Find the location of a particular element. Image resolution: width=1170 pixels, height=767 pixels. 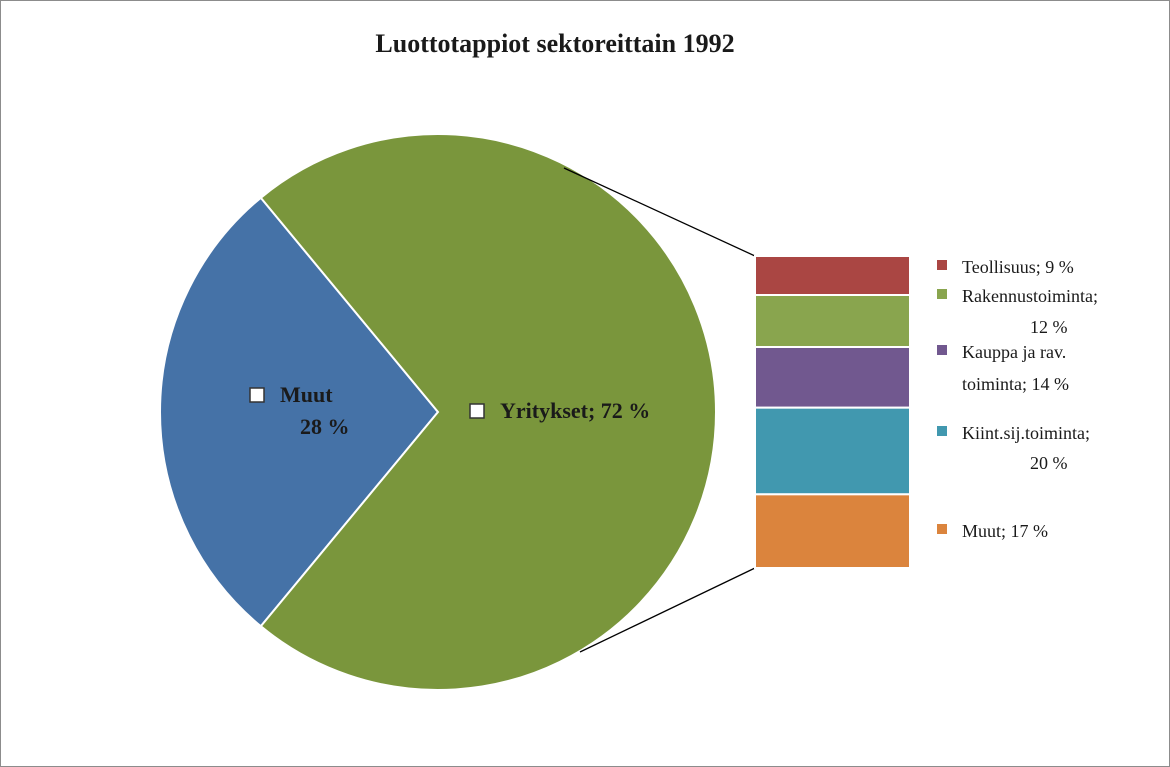

legend-label: Muut; 17 % is located at coordinates (1005, 531).